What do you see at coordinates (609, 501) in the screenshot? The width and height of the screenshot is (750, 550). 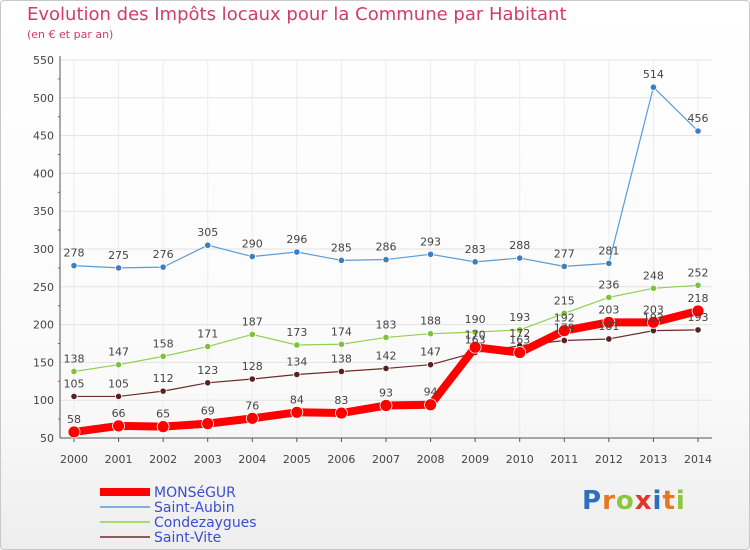 I see `logo-letter: r` at bounding box center [609, 501].